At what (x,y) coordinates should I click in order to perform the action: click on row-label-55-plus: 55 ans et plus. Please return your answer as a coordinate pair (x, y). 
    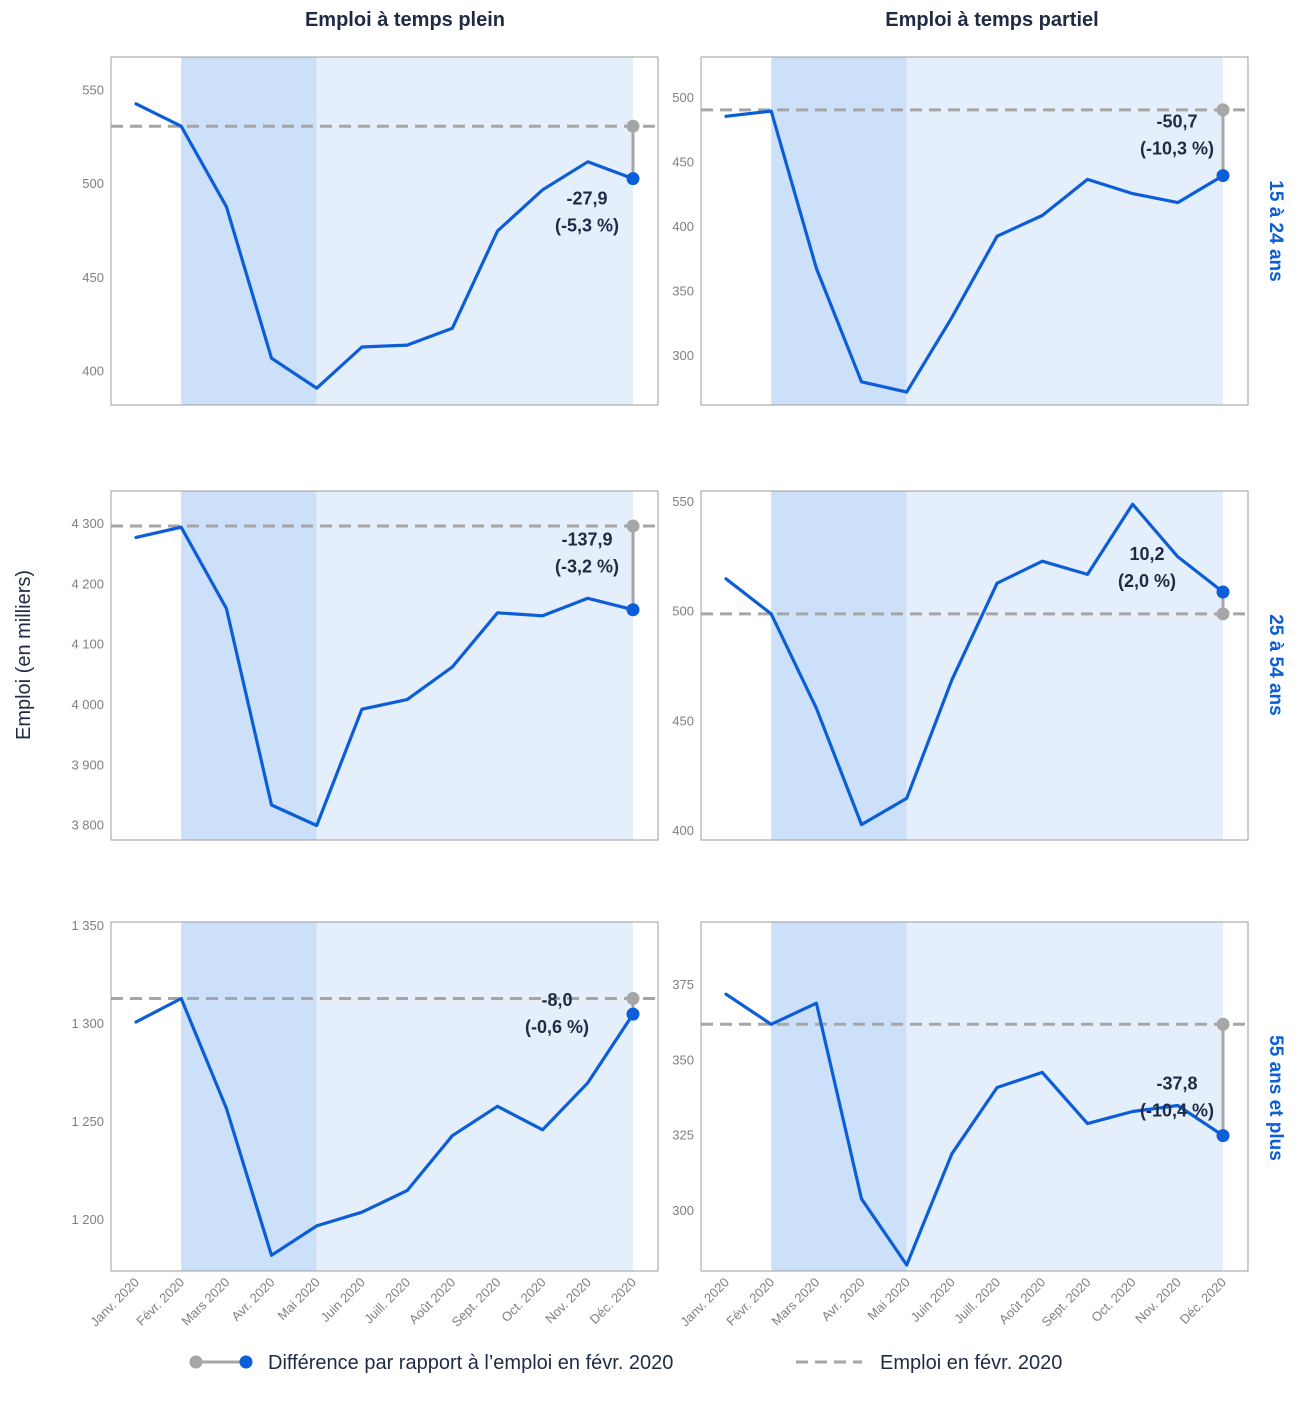
    Looking at the image, I should click on (1275, 1098).